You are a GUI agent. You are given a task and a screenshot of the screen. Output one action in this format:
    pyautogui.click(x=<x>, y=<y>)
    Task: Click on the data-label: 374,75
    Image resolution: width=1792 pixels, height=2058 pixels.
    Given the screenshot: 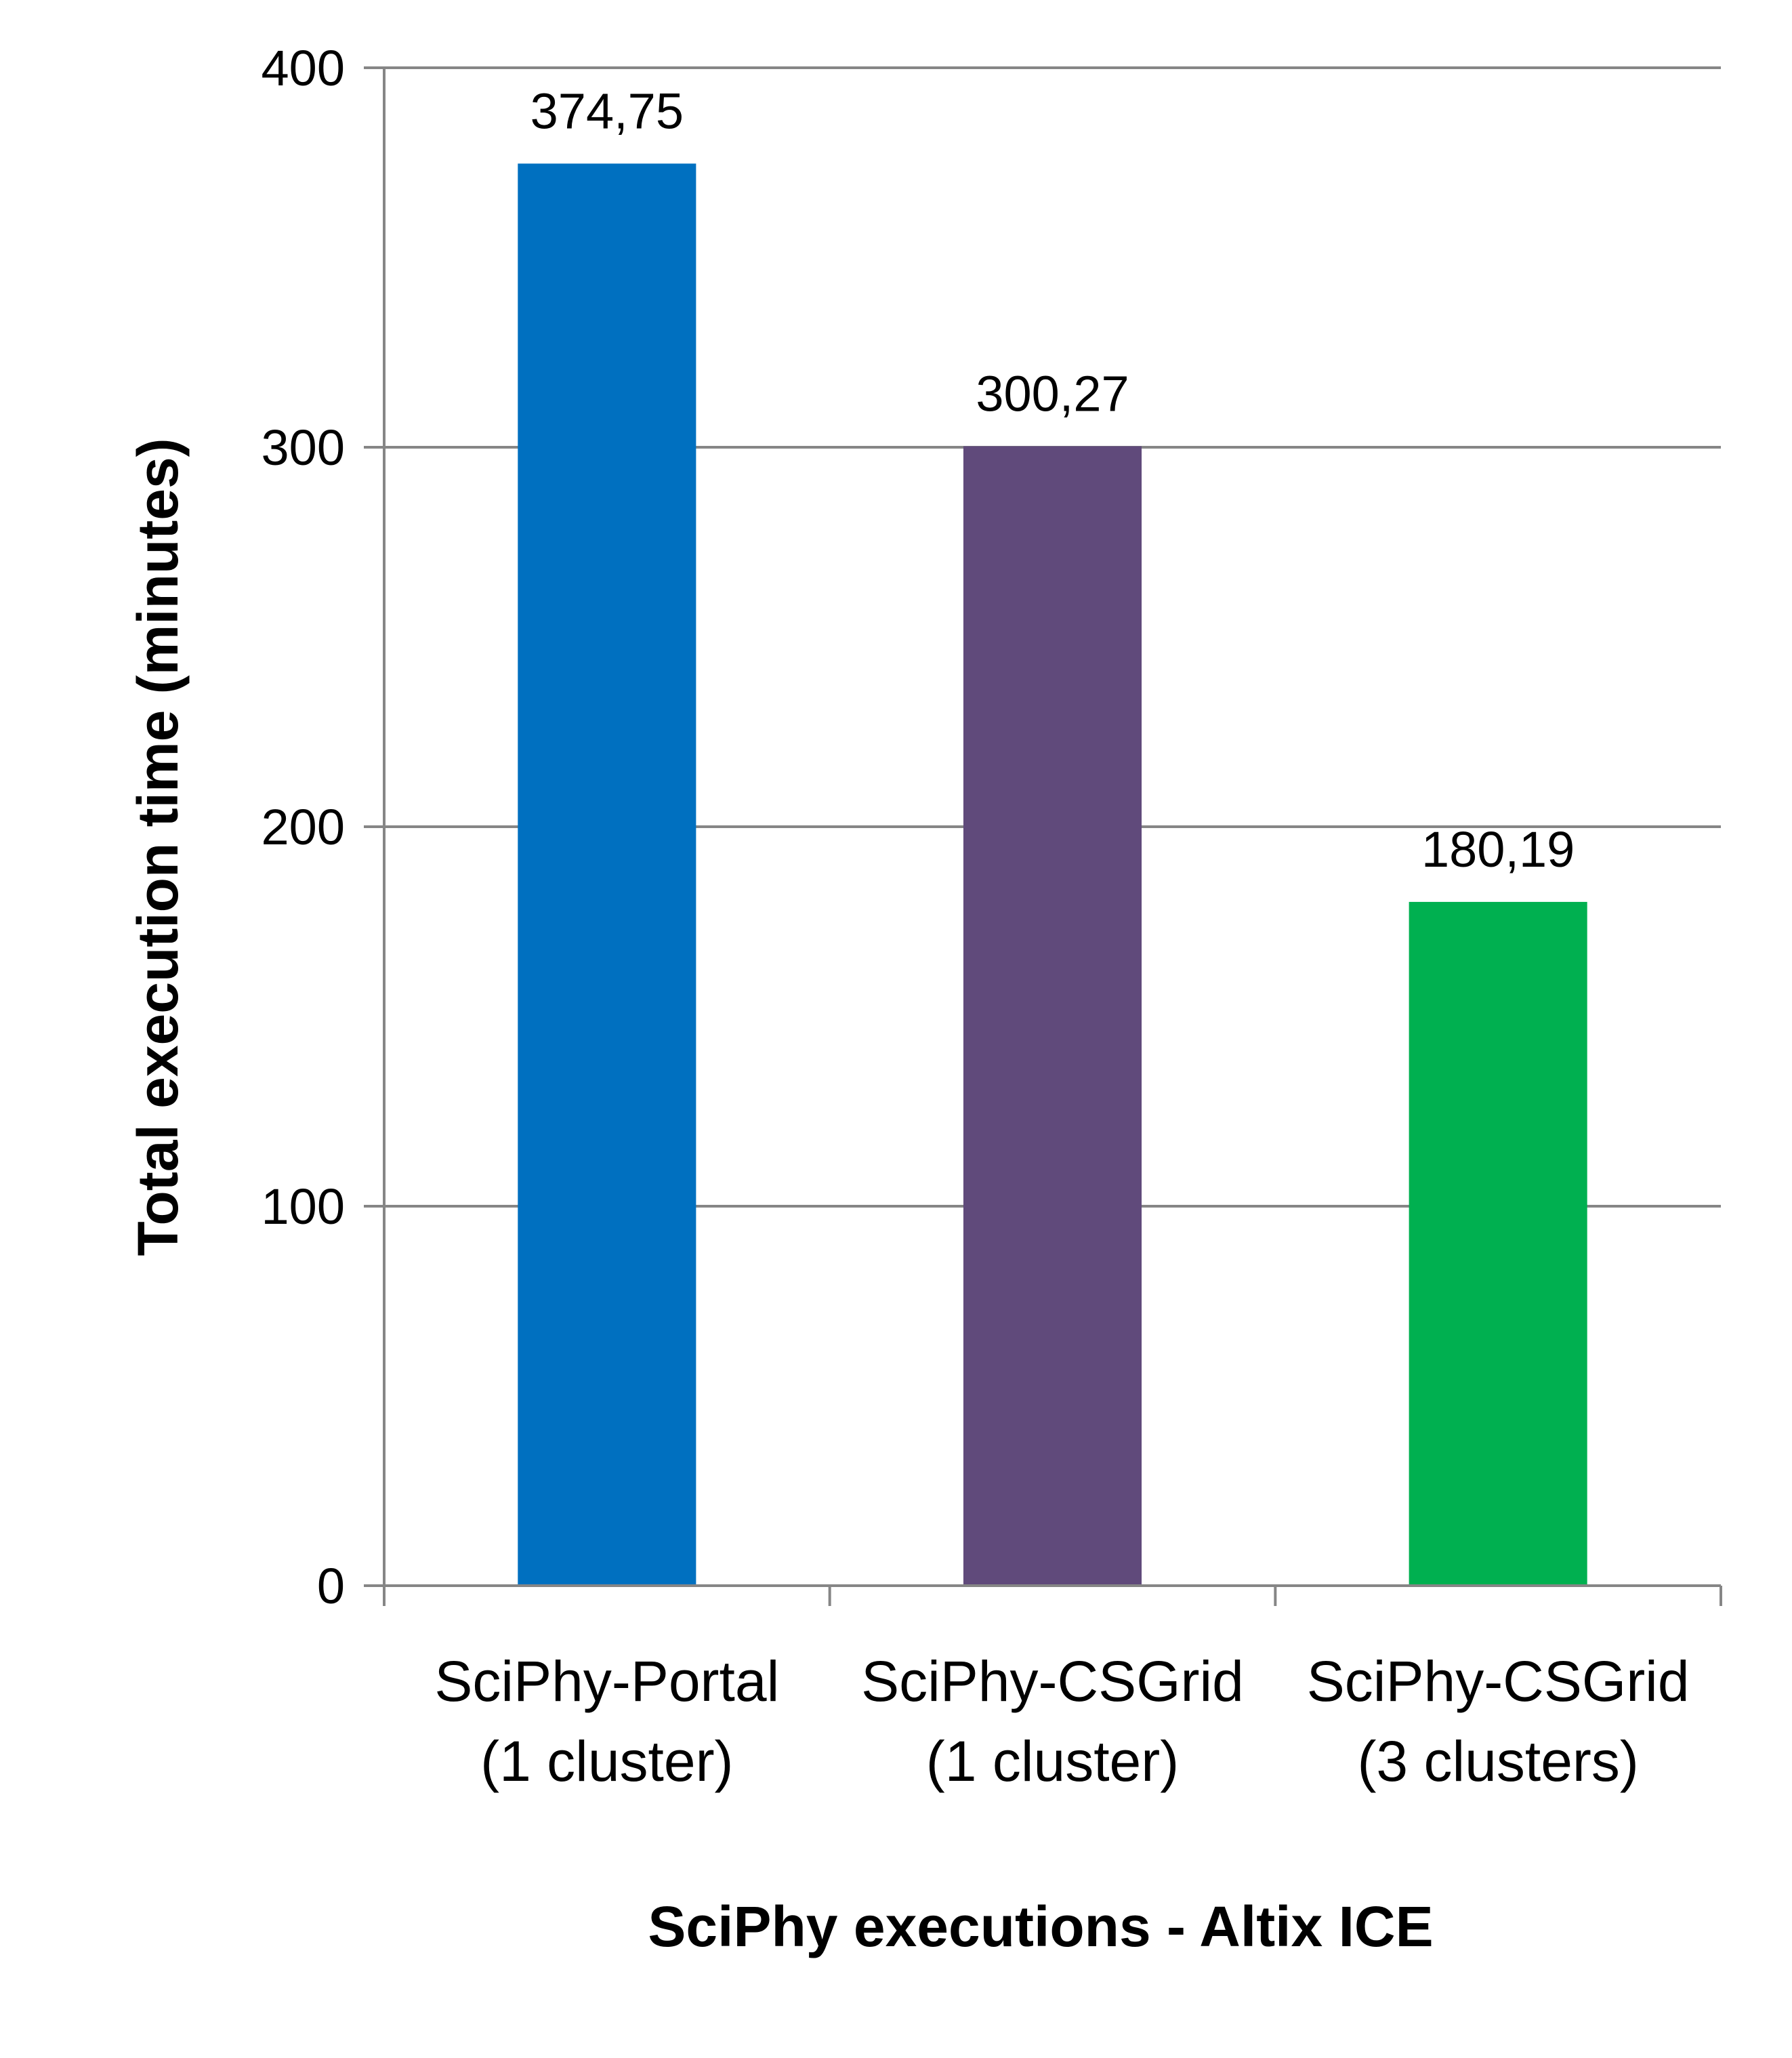 What is the action you would take?
    pyautogui.click(x=607, y=111)
    